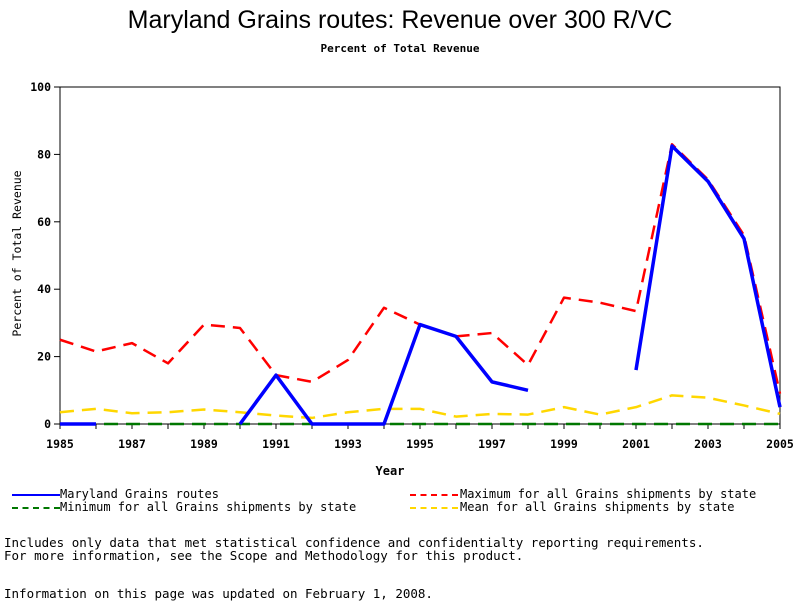  Describe the element at coordinates (708, 444) in the screenshot. I see `x-tick-label-2003: 2003` at that location.